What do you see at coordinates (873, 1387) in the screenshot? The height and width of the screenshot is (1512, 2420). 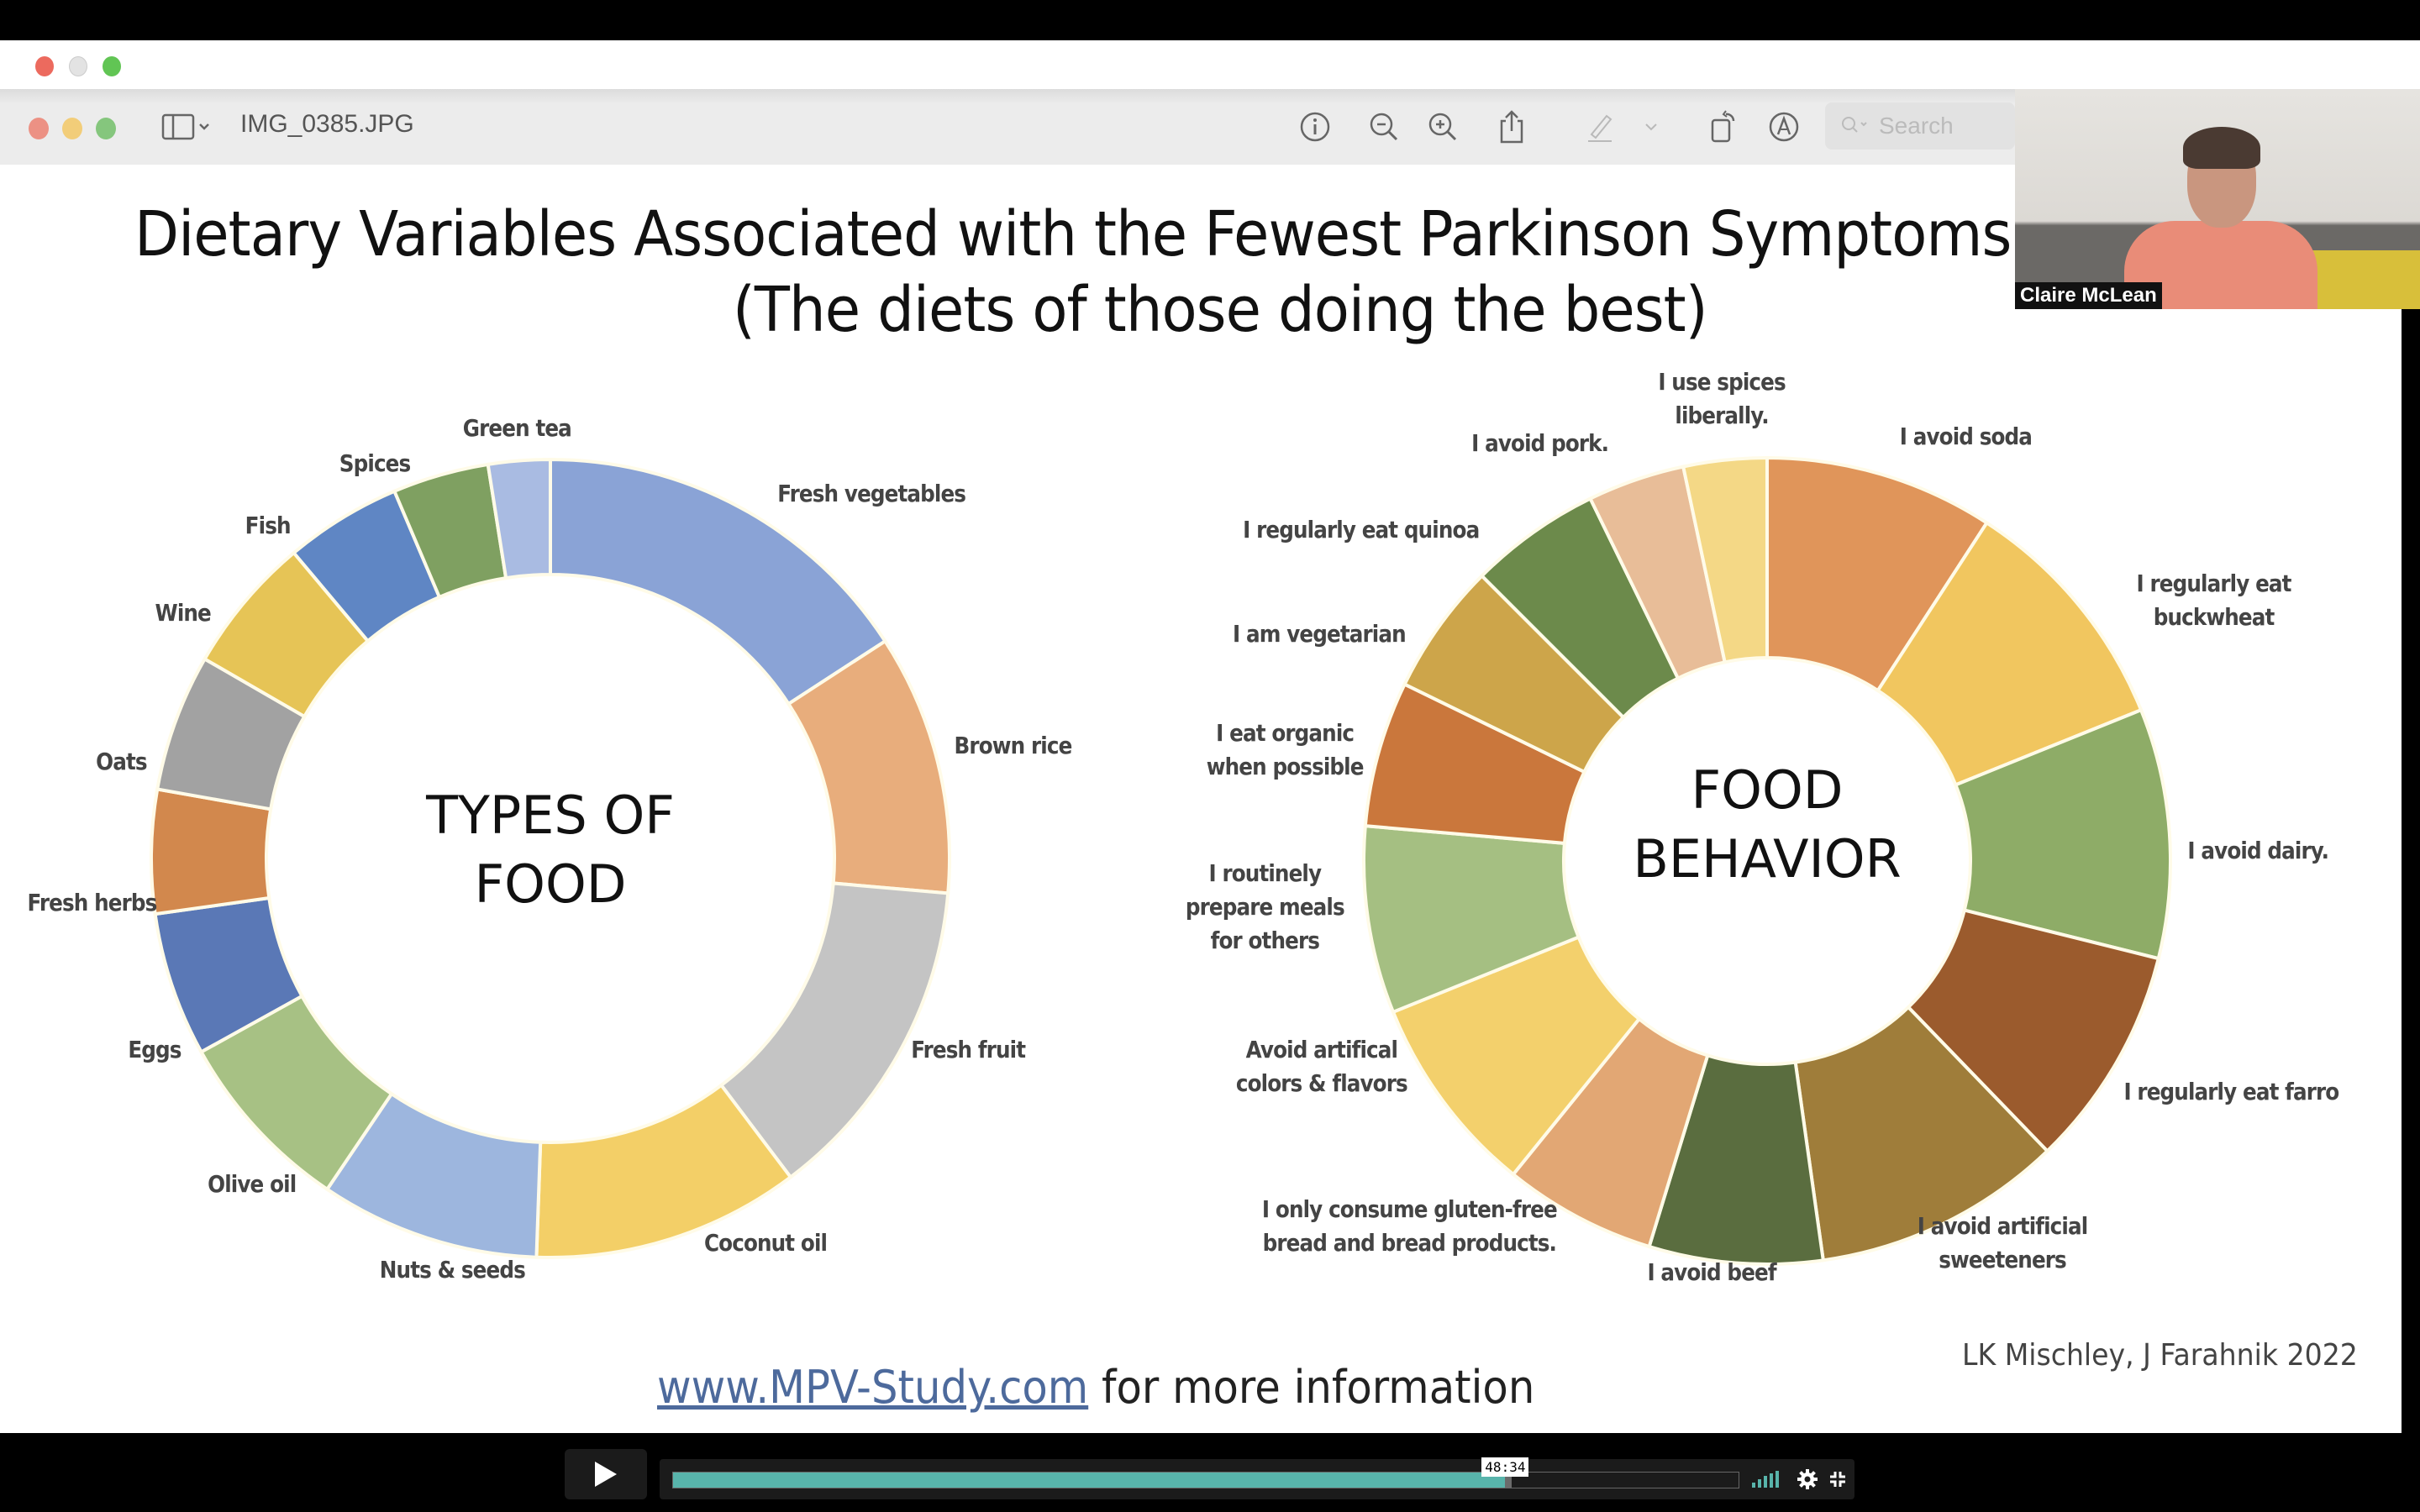 I see `mpv-study-link: www.MPV-Study.com` at bounding box center [873, 1387].